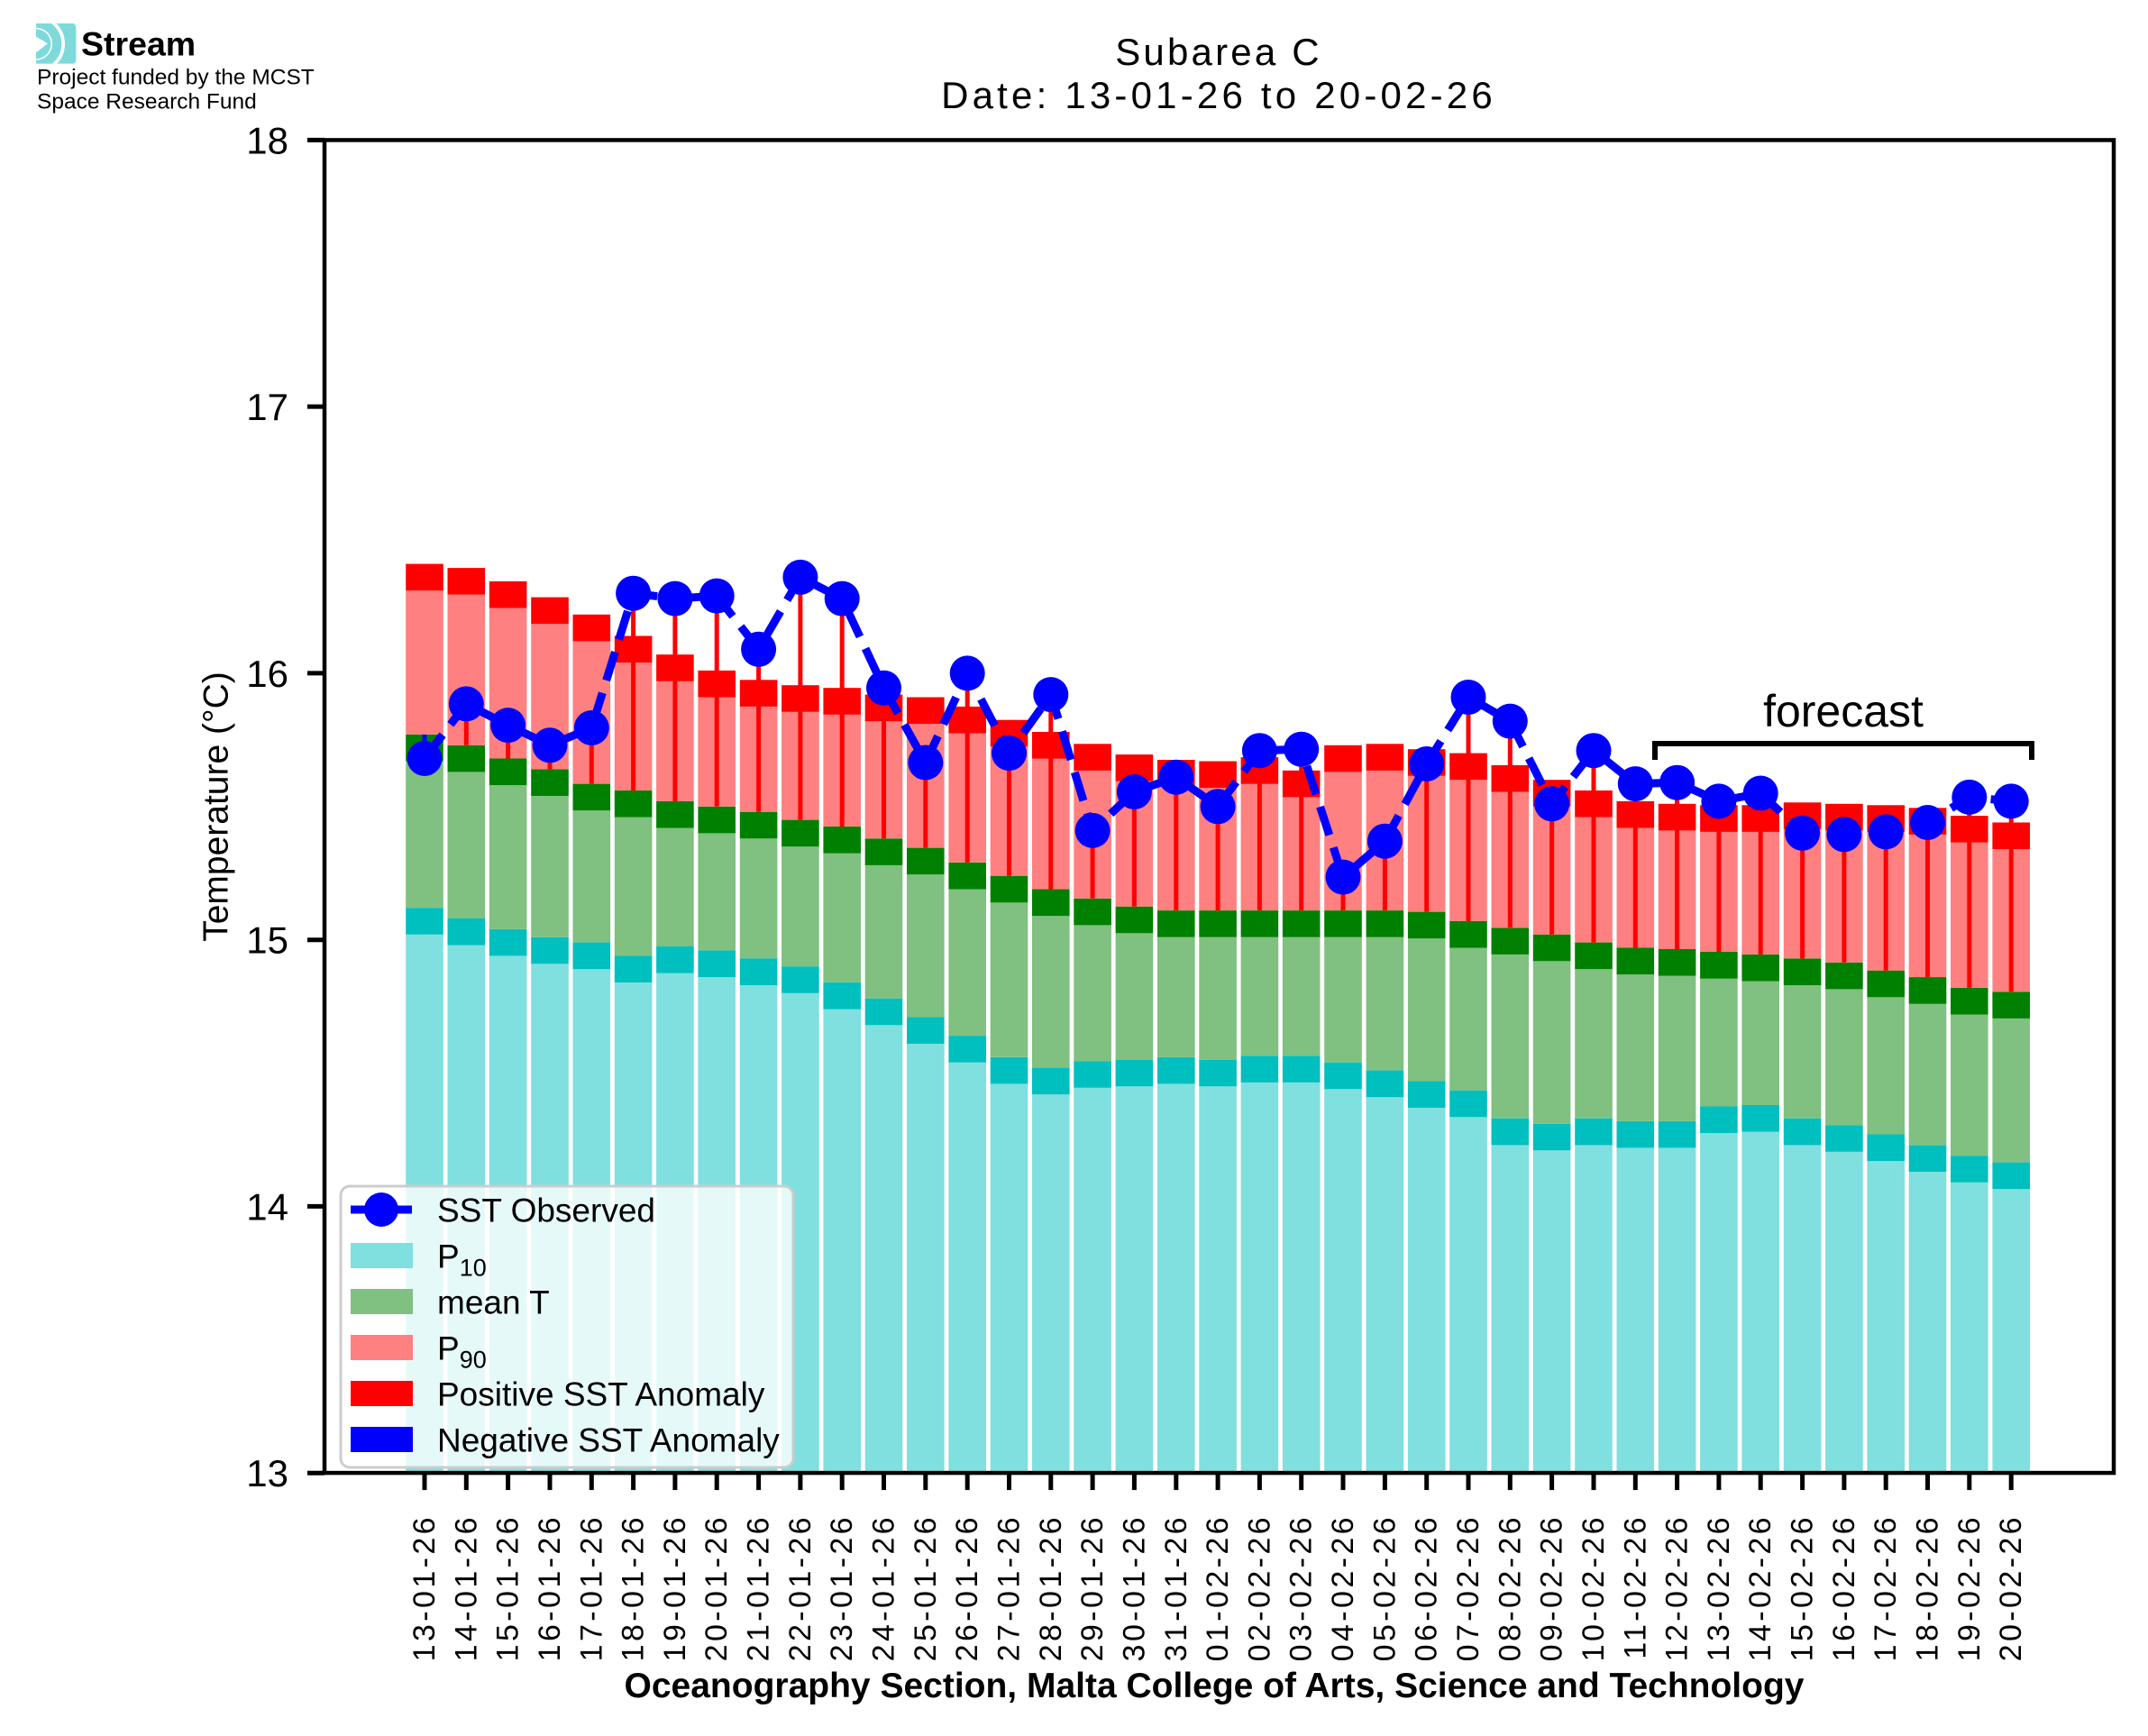 This screenshot has width=2148, height=1736. I want to click on svg-text: Positive SST Anomaly, so click(601, 1394).